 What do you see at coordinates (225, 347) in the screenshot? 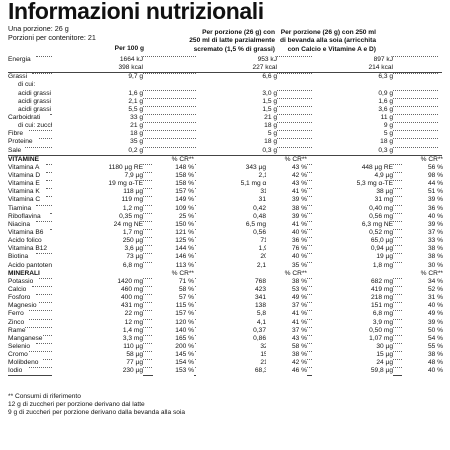
I see `table-row: Selenio 110 µg 200 %32 µg58 % 30 µg 55 %` at bounding box center [225, 347].